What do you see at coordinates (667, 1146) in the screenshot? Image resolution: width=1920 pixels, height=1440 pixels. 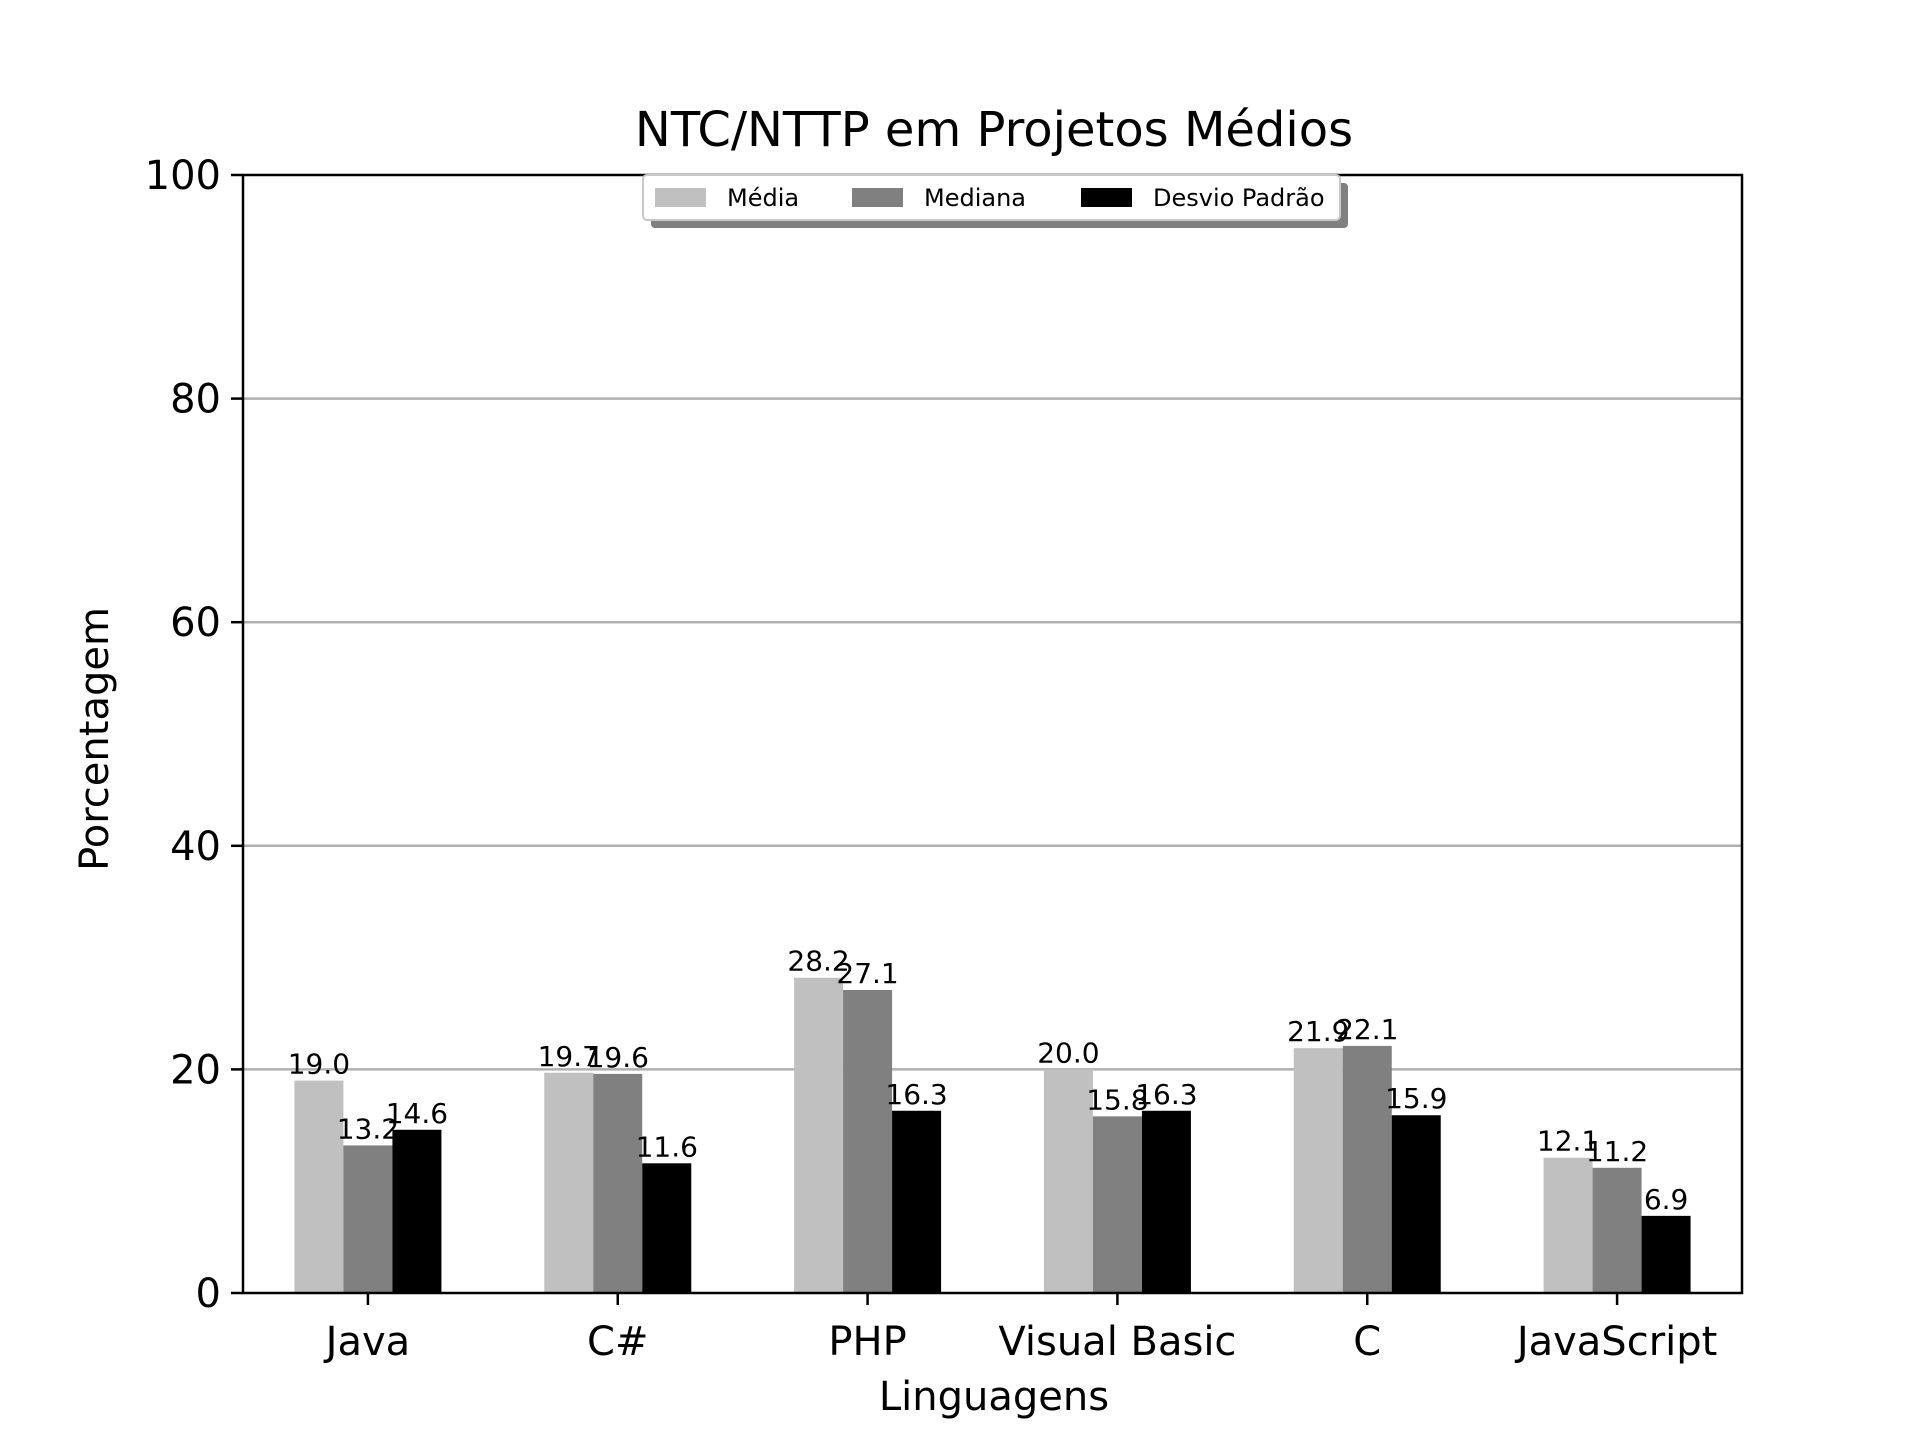 I see `bar-value-label: 11.6` at bounding box center [667, 1146].